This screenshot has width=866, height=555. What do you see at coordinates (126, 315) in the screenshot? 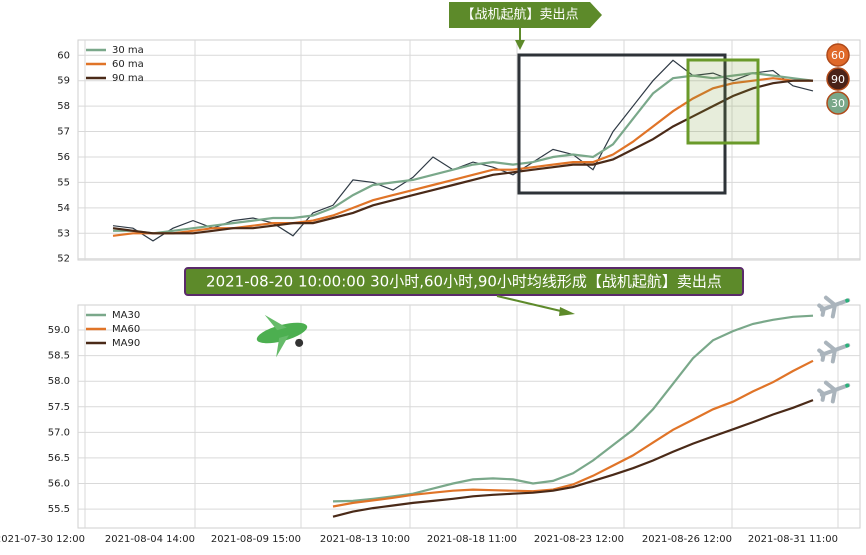
I see `legend-label: MA30` at bounding box center [126, 315].